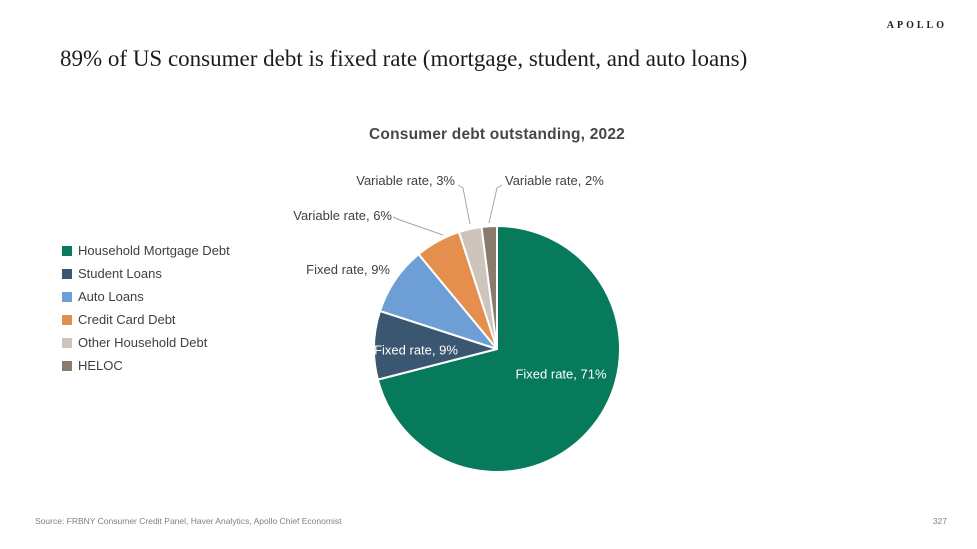  Describe the element at coordinates (554, 180) in the screenshot. I see `pie-label-heloc-variable-2: Variable rate, 2%` at that location.